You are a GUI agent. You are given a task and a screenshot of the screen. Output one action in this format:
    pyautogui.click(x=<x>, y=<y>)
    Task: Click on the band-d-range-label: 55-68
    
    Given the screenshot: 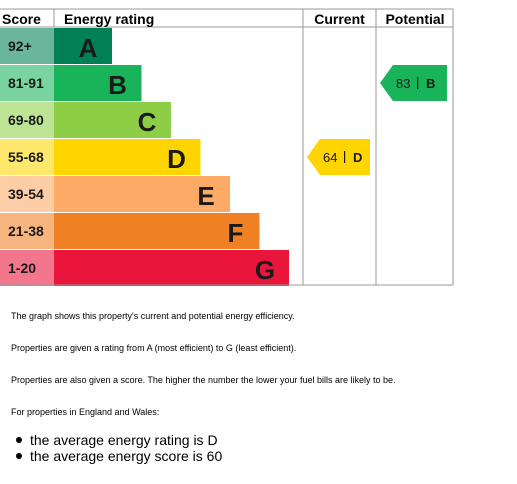 What is the action you would take?
    pyautogui.click(x=26, y=157)
    